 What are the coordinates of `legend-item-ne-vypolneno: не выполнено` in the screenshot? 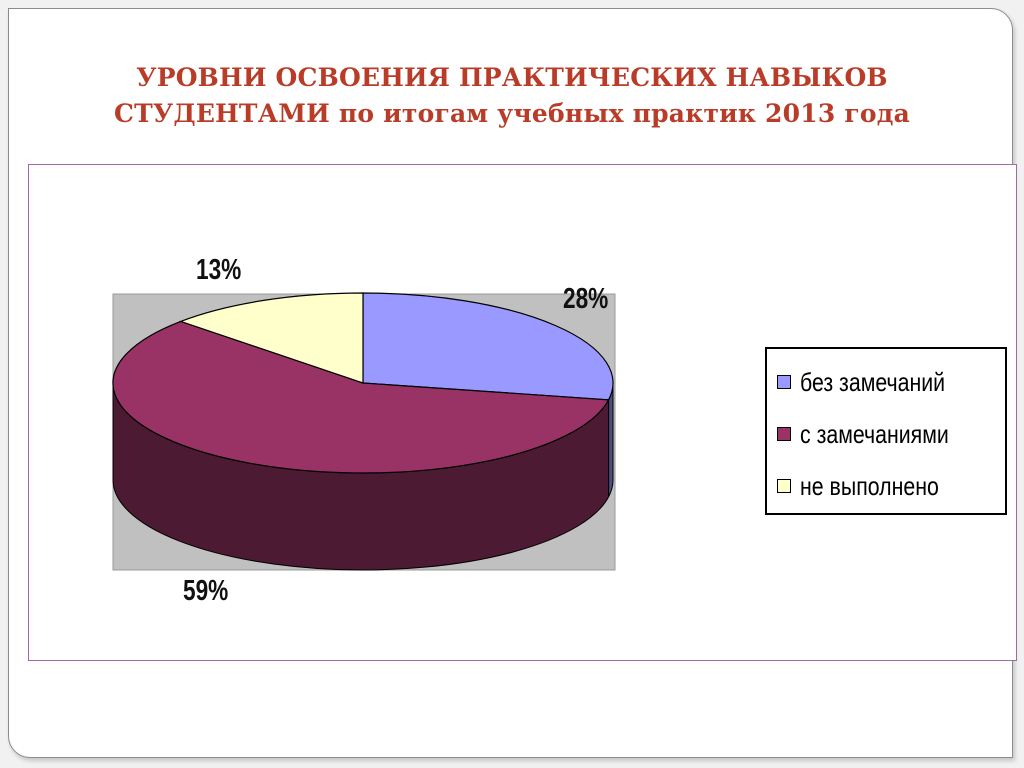 It's located at (873, 486).